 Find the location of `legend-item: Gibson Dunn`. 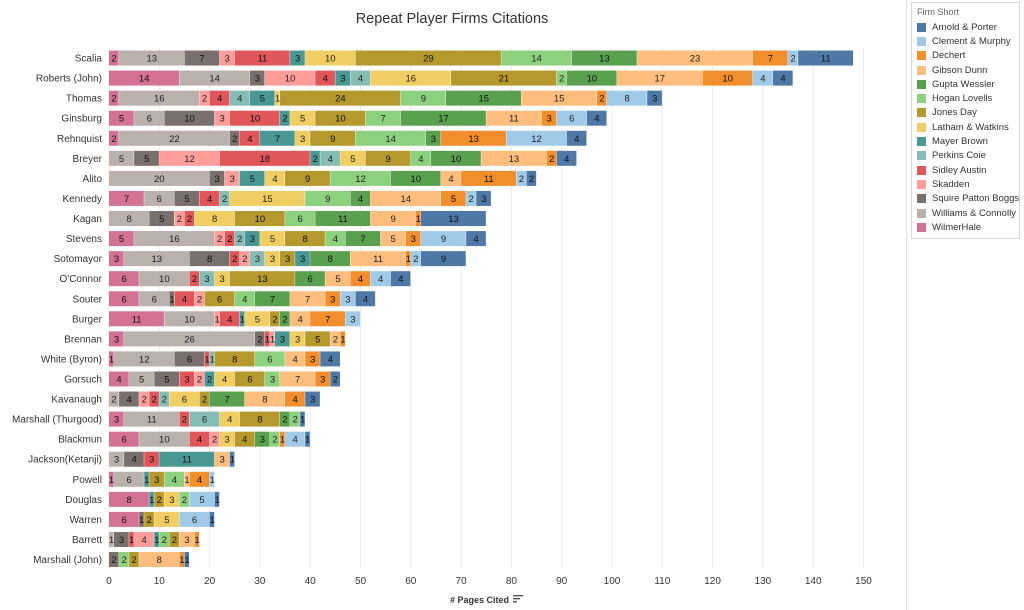

legend-item: Gibson Dunn is located at coordinates (965, 70).